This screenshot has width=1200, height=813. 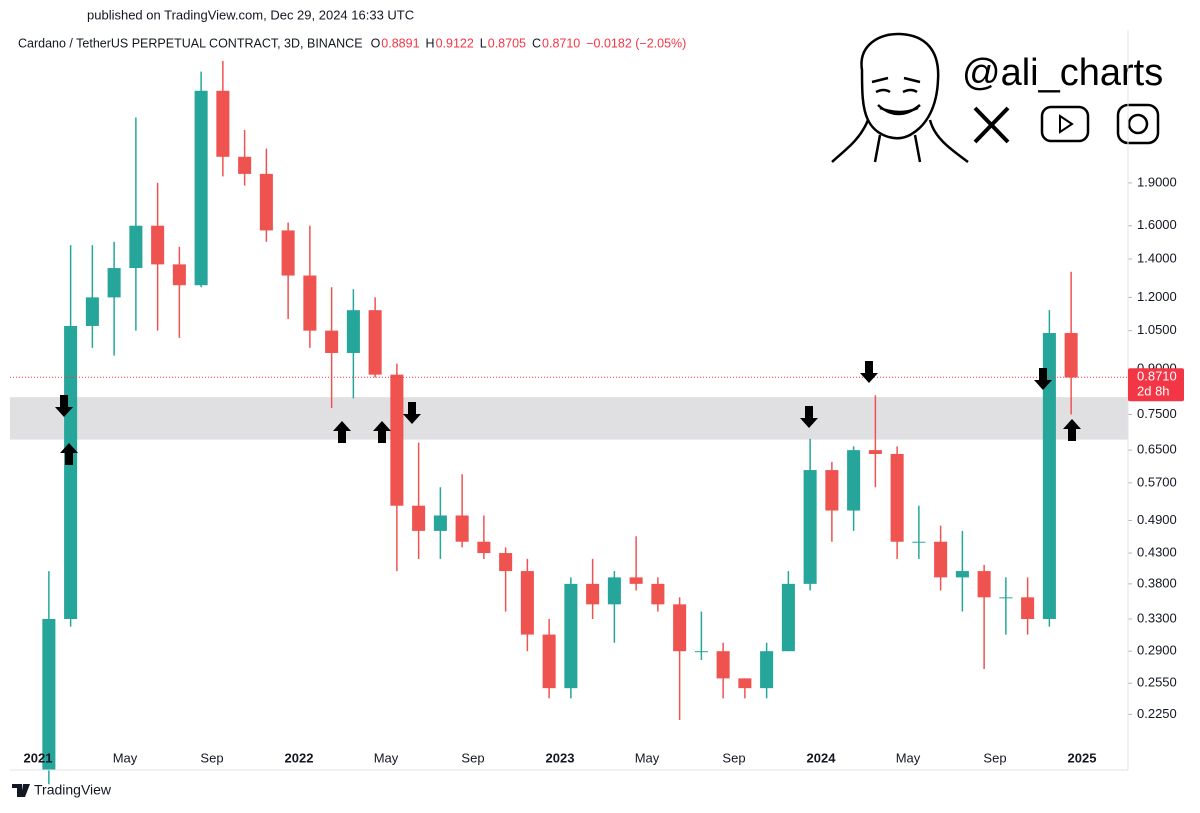 I want to click on tv-logo, so click(x=21, y=790).